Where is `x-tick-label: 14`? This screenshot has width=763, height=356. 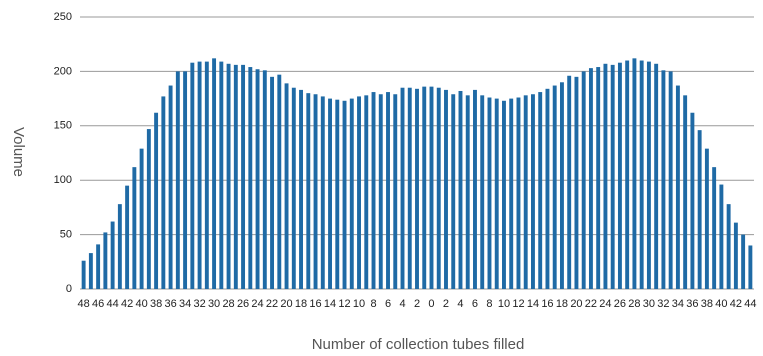
x-tick-label: 14 is located at coordinates (330, 304).